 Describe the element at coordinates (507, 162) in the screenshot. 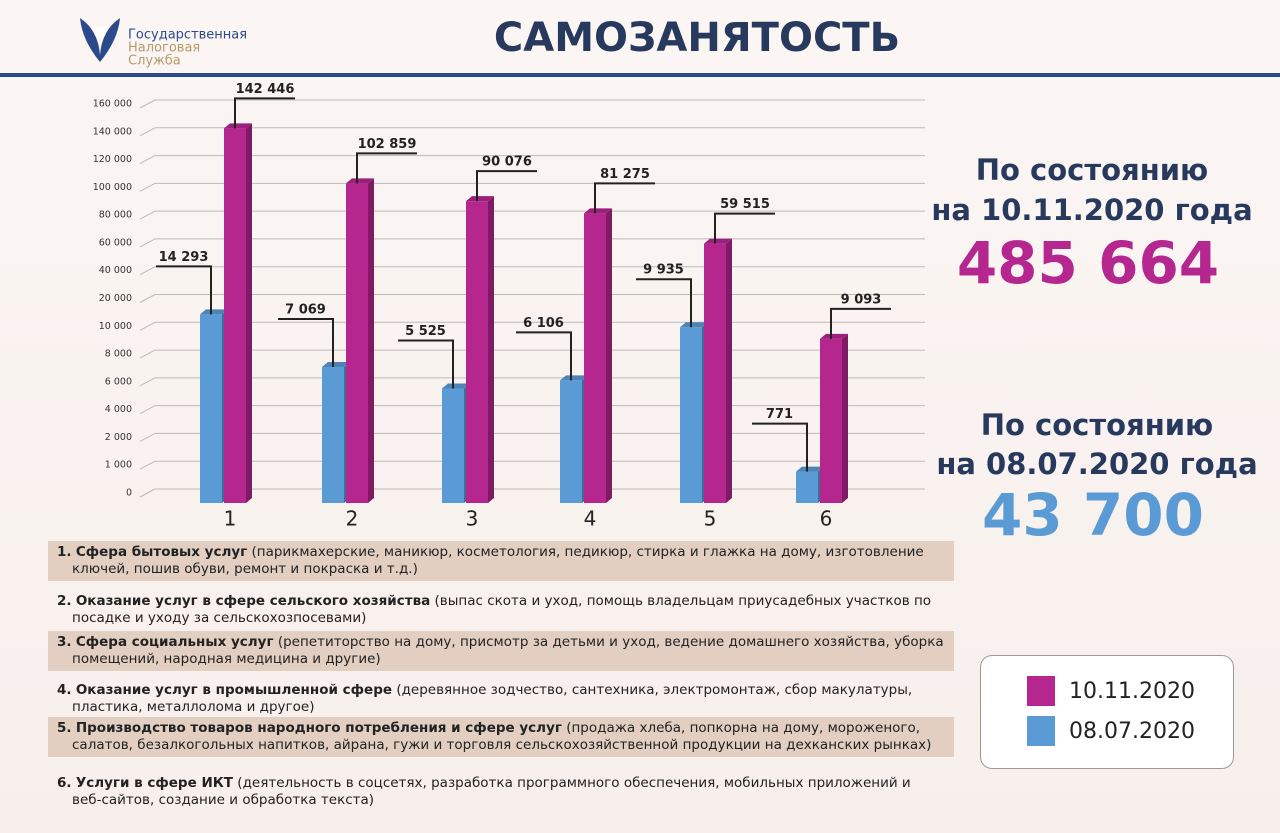

I see `value-label: 90 076` at that location.